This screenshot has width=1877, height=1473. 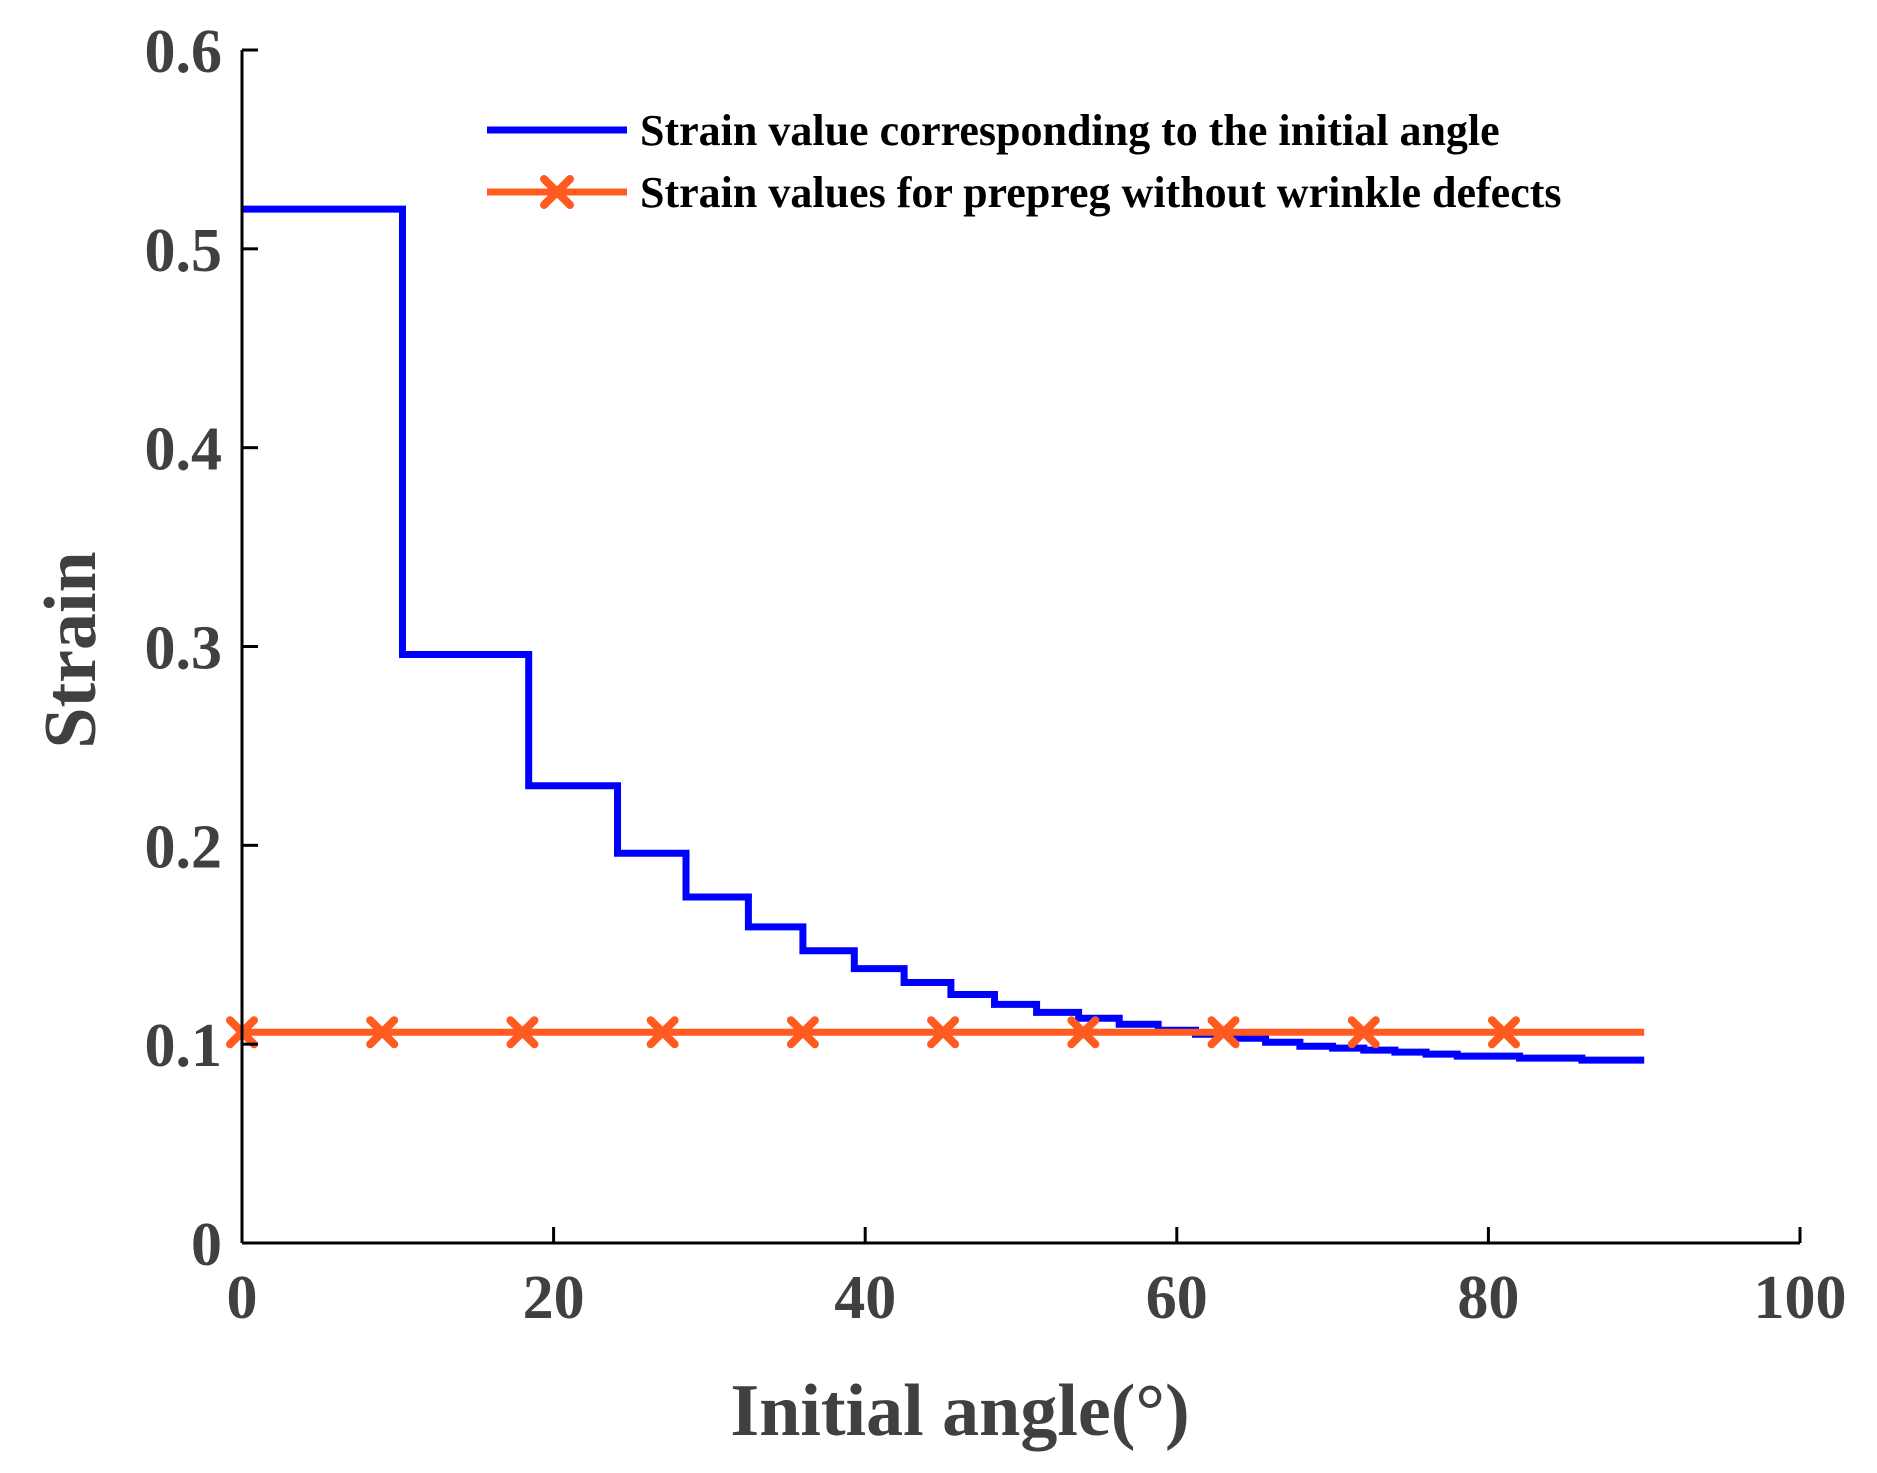 What do you see at coordinates (1177, 1298) in the screenshot?
I see `x-tick-label: 60` at bounding box center [1177, 1298].